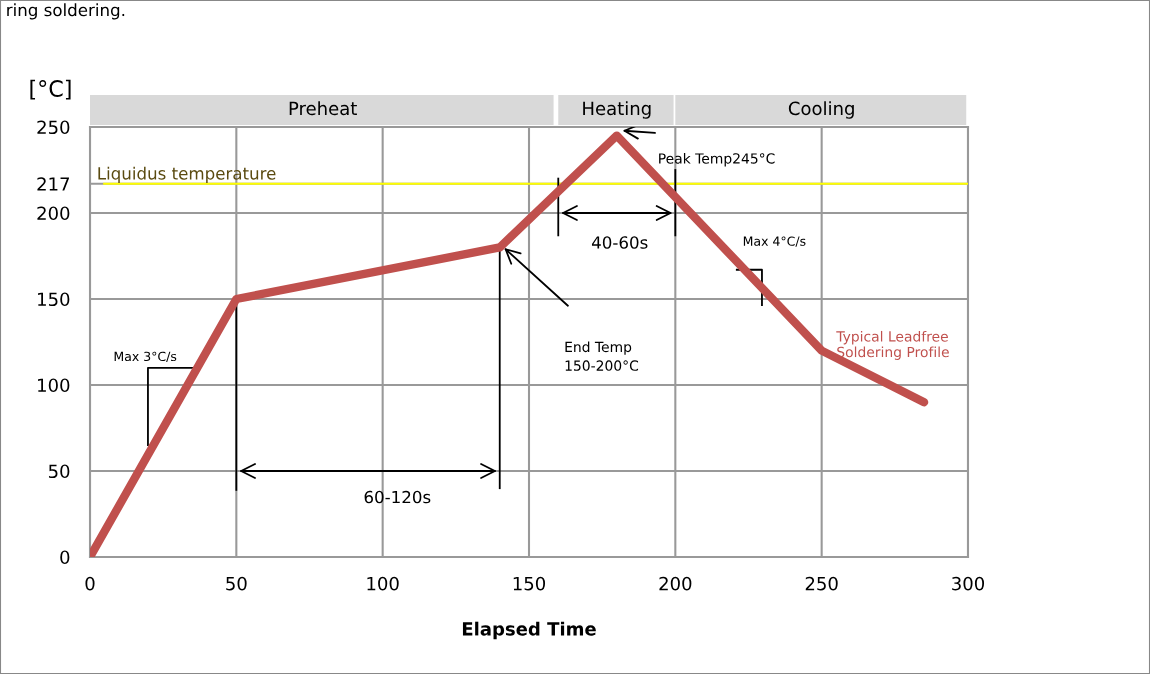 The image size is (1150, 674). What do you see at coordinates (529, 630) in the screenshot?
I see `x-axis-title: Elapsed Time` at bounding box center [529, 630].